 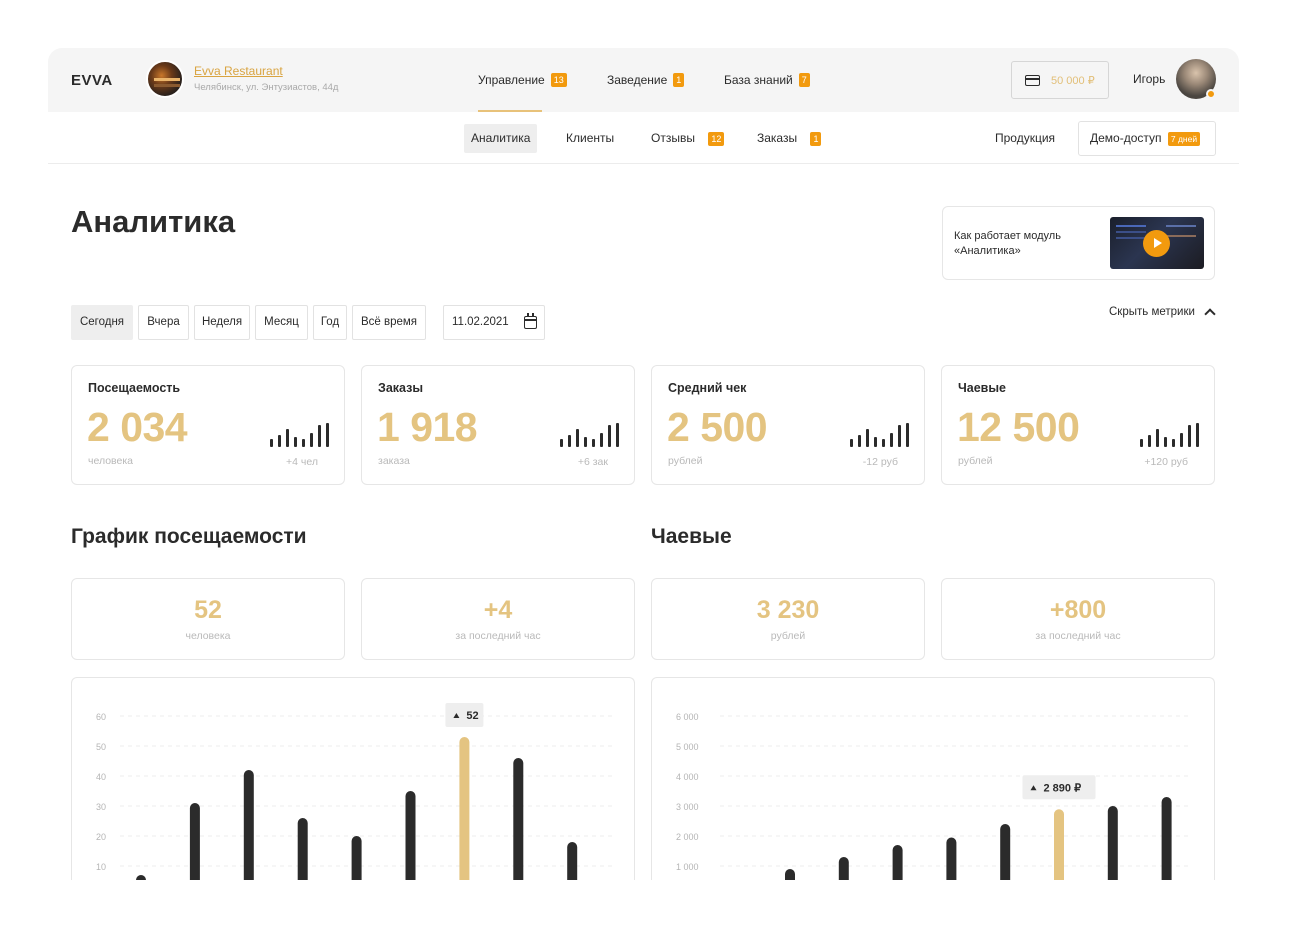 I want to click on y-tick-label: 2 000, so click(x=687, y=837).